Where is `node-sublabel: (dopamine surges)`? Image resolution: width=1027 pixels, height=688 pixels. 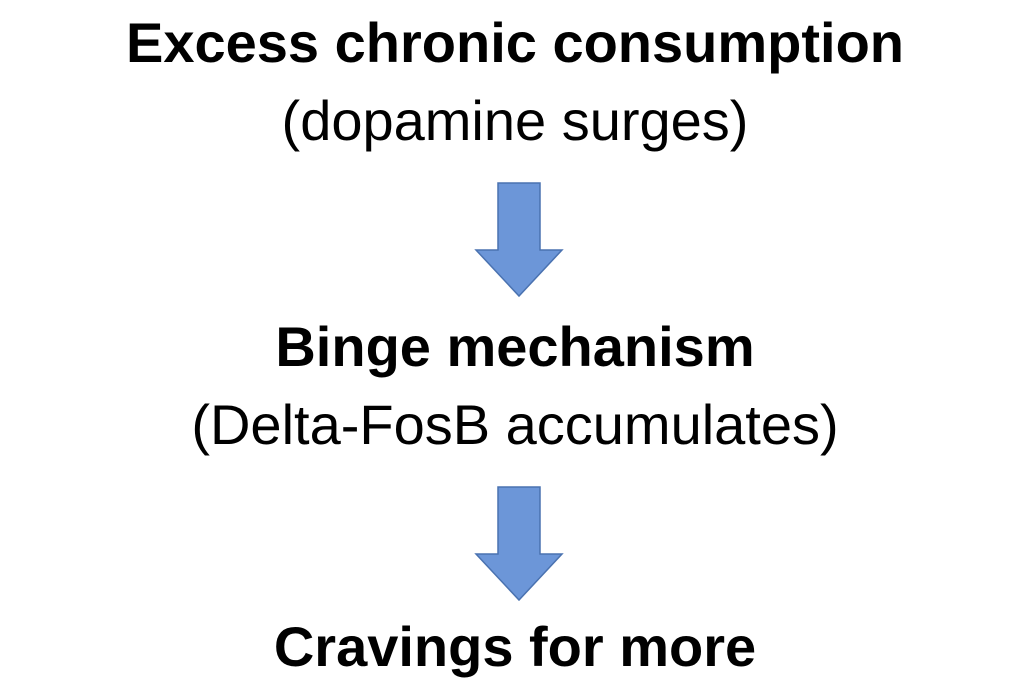
node-sublabel: (dopamine surges) is located at coordinates (515, 120).